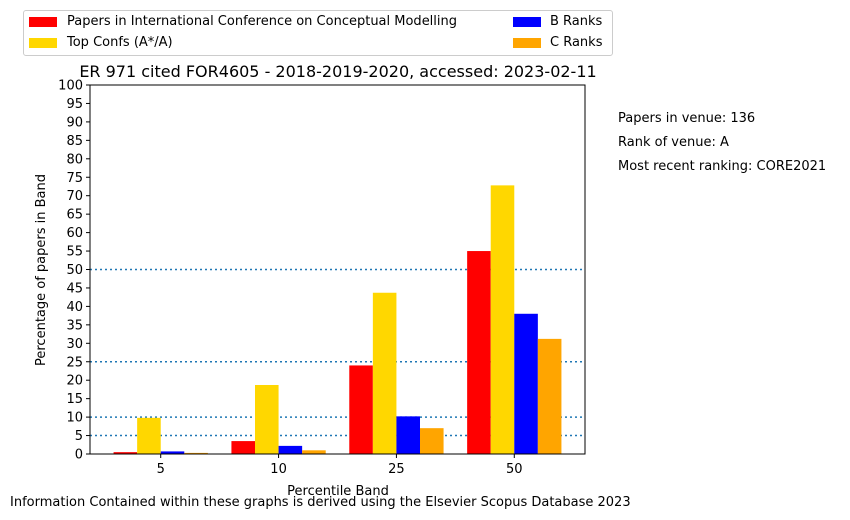 This screenshot has height=520, width=850. Describe the element at coordinates (74, 252) in the screenshot. I see `y-tick-label: 55` at that location.